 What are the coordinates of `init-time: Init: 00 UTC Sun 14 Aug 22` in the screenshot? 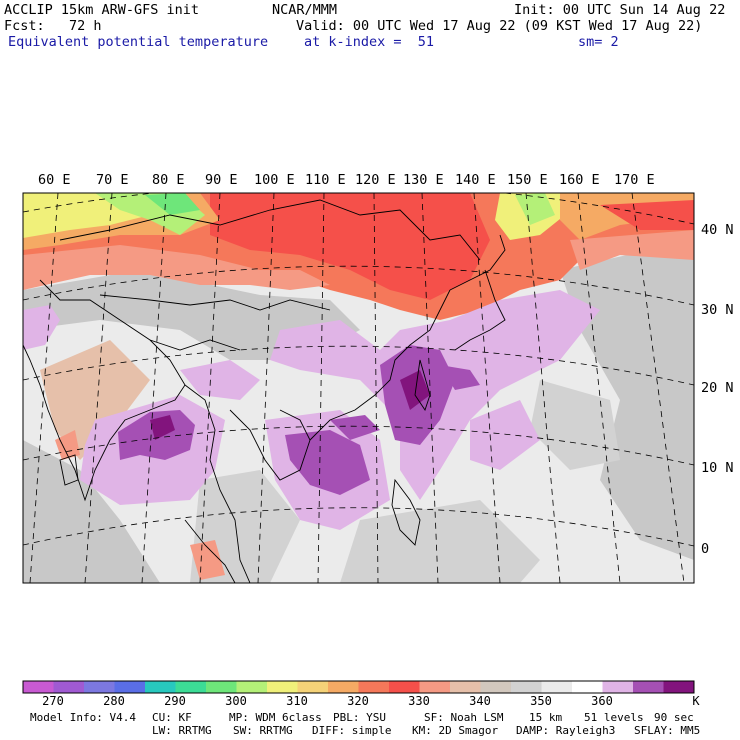 It's located at (620, 10).